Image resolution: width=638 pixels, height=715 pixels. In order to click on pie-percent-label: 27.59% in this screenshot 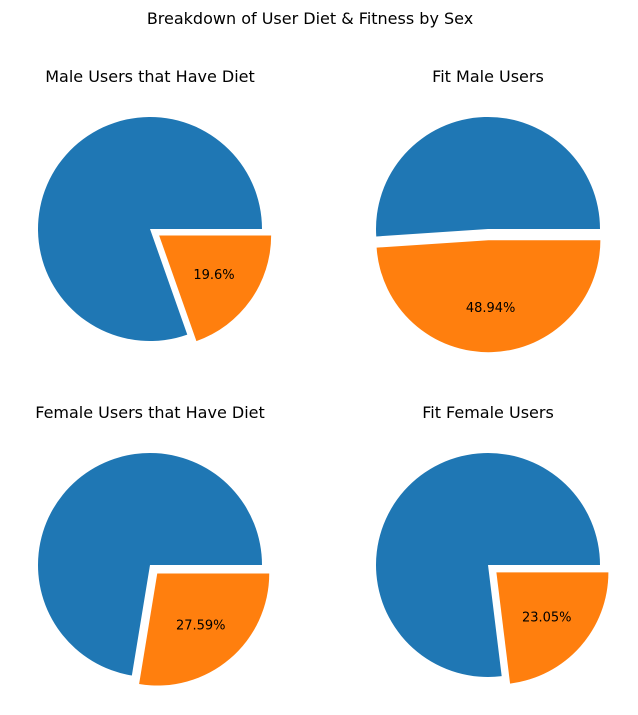, I will do `click(201, 625)`.